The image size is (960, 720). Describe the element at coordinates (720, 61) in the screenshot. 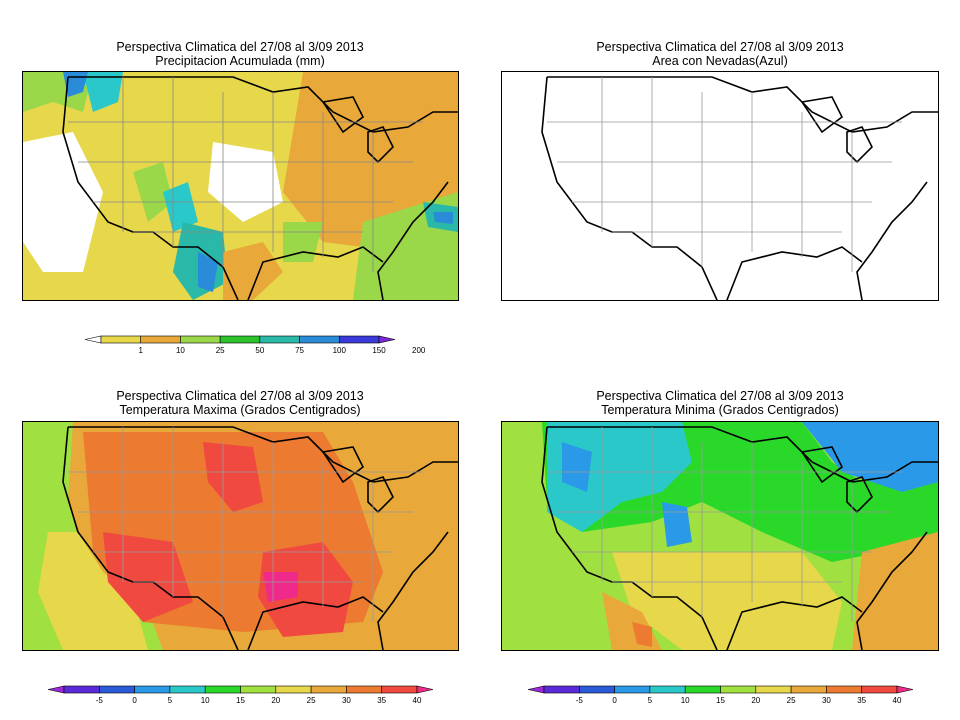

I see `panel-title-line2: Area con Nevadas(Azul)` at that location.